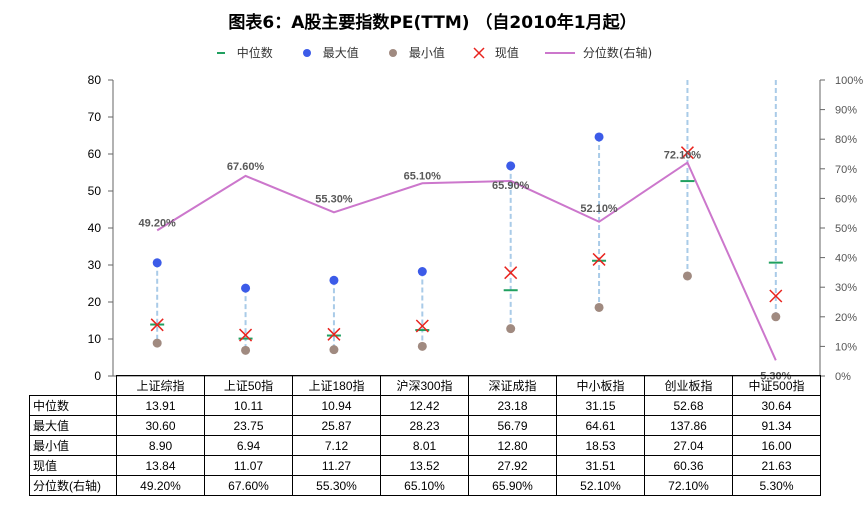 Image resolution: width=865 pixels, height=514 pixels. Describe the element at coordinates (846, 140) in the screenshot. I see `right-tick-label: 80%` at that location.